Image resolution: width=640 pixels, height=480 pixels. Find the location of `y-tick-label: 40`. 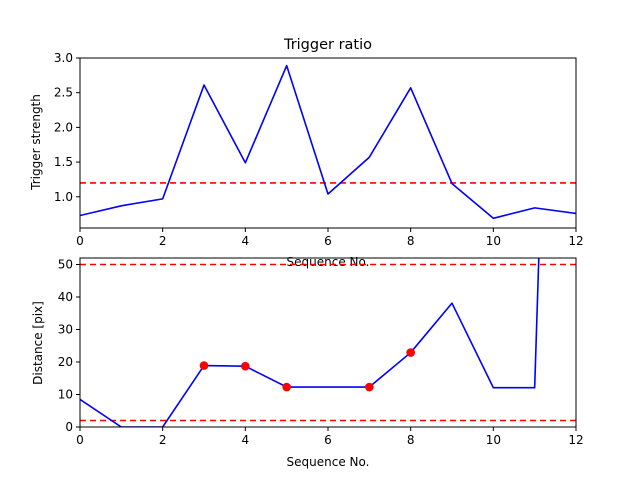

y-tick-label: 40 is located at coordinates (65, 297).